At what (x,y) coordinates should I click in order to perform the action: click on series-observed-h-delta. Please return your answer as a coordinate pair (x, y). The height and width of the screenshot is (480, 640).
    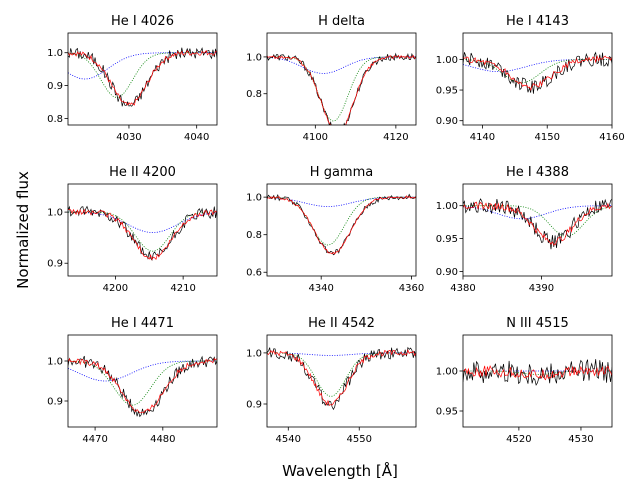
    Looking at the image, I should click on (341, 88).